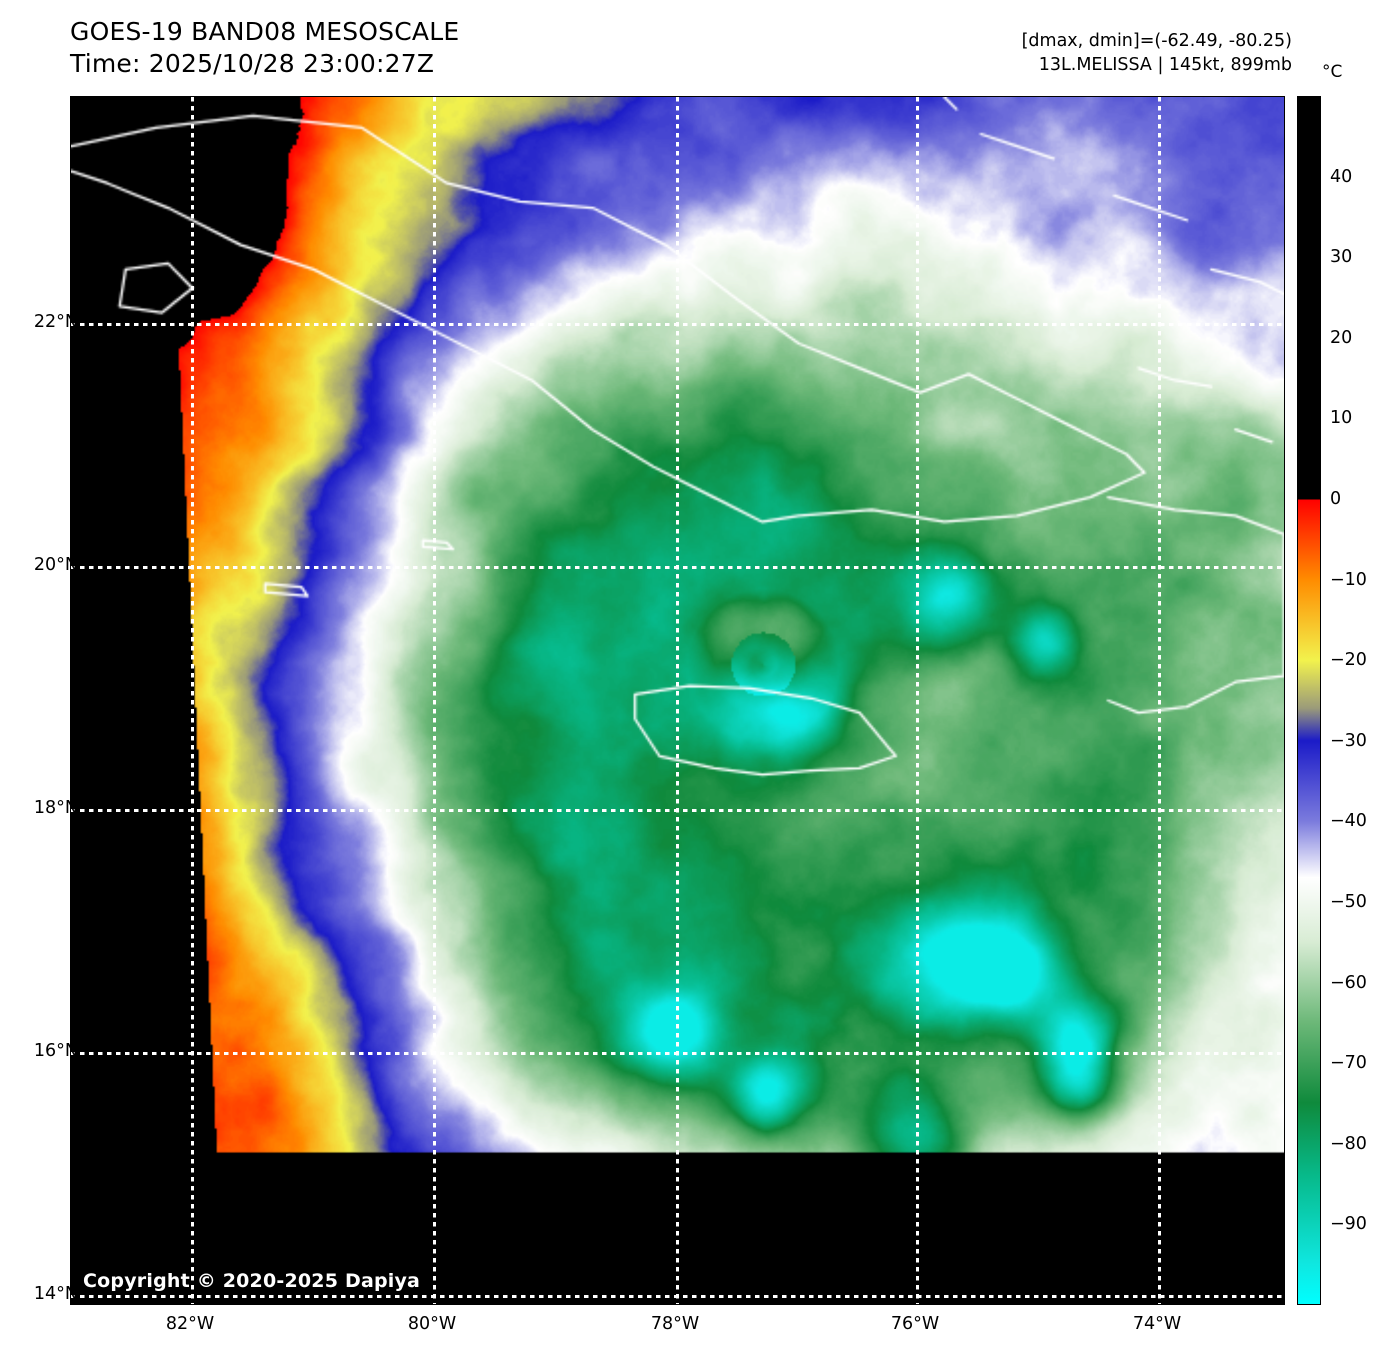 This screenshot has width=1390, height=1359. What do you see at coordinates (190, 1324) in the screenshot?
I see `x-axis-tick-label: 82°W` at bounding box center [190, 1324].